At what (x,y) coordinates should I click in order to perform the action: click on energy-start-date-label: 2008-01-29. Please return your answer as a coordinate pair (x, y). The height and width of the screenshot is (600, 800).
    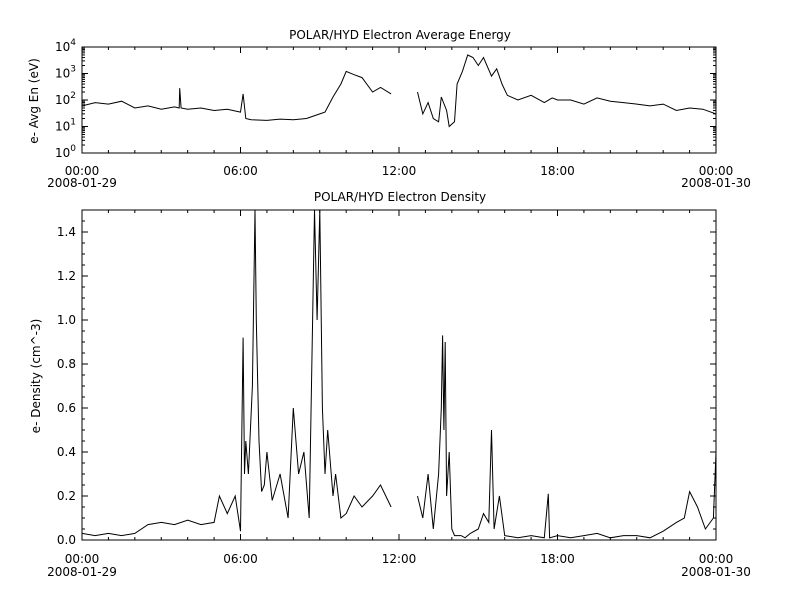
    Looking at the image, I should click on (82, 183).